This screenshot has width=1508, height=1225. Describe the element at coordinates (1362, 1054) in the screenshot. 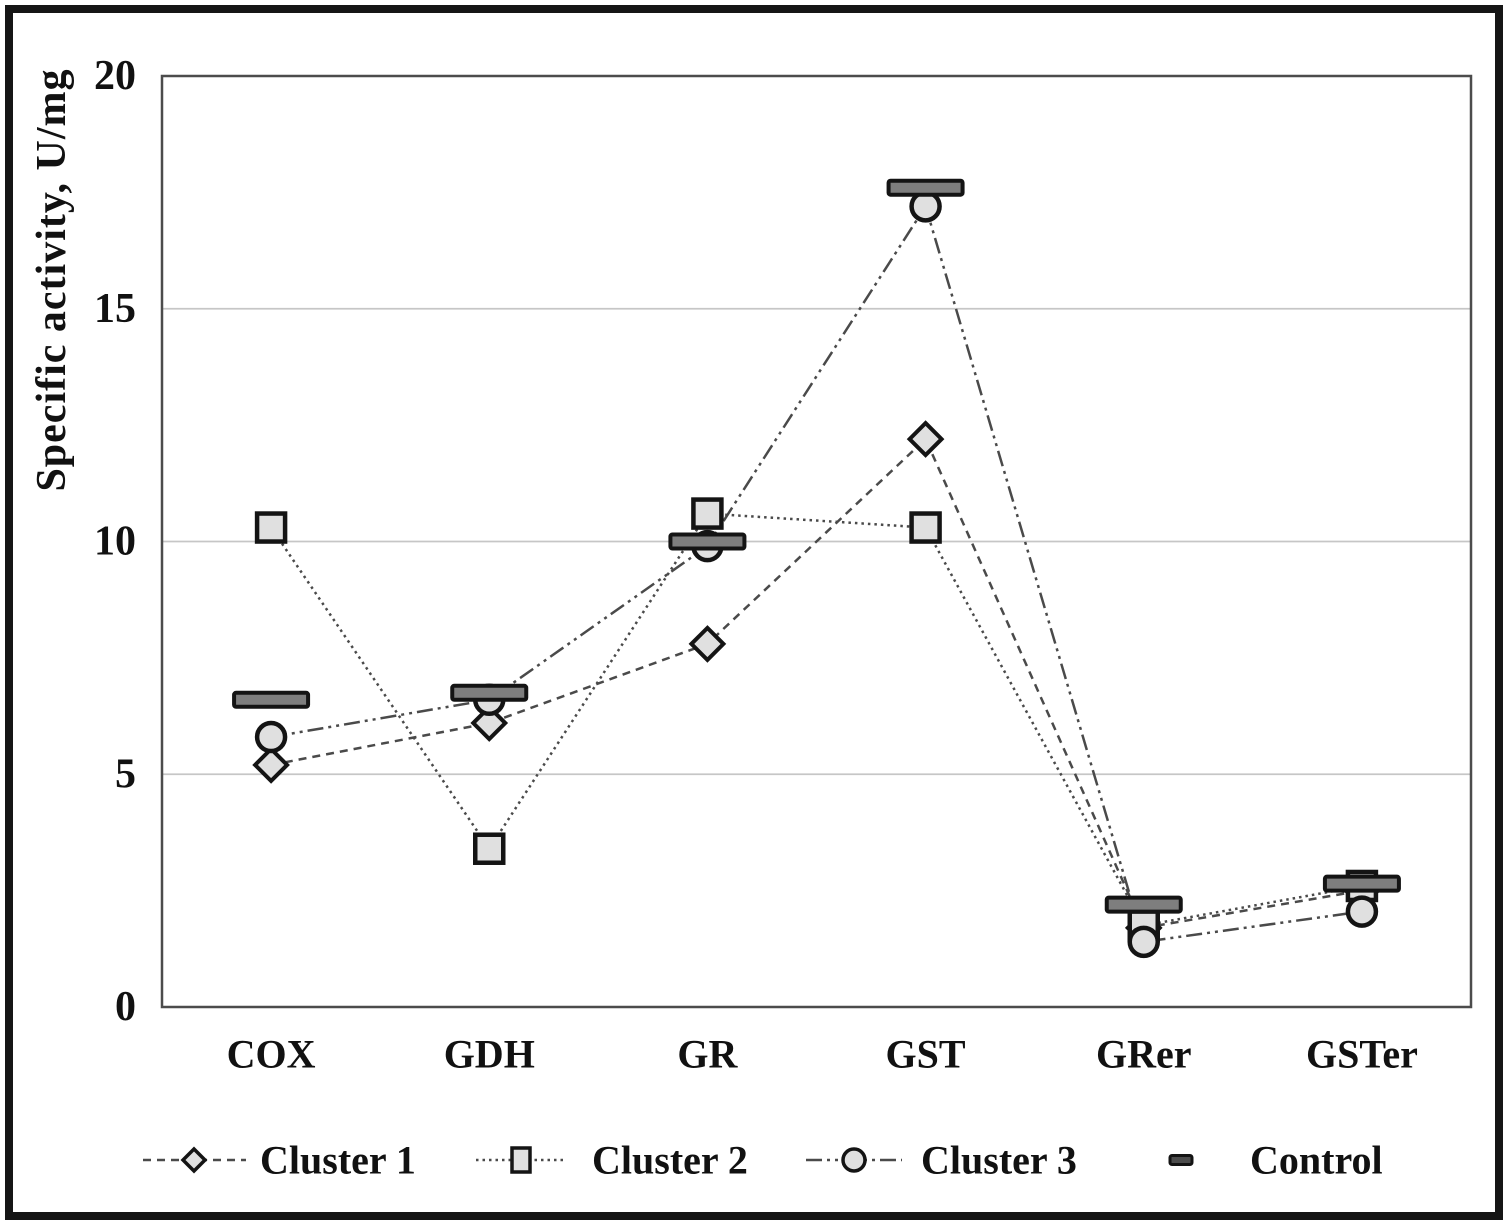

I see `x-category-label: GSTer` at that location.